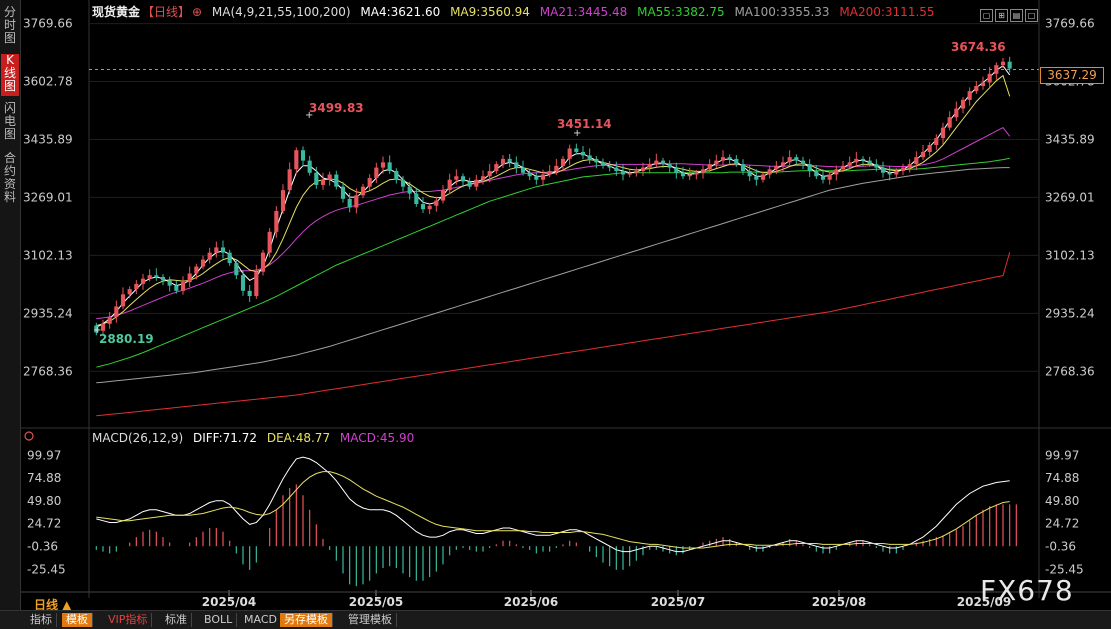  I want to click on tab-save-template: 另存模板, so click(306, 620).